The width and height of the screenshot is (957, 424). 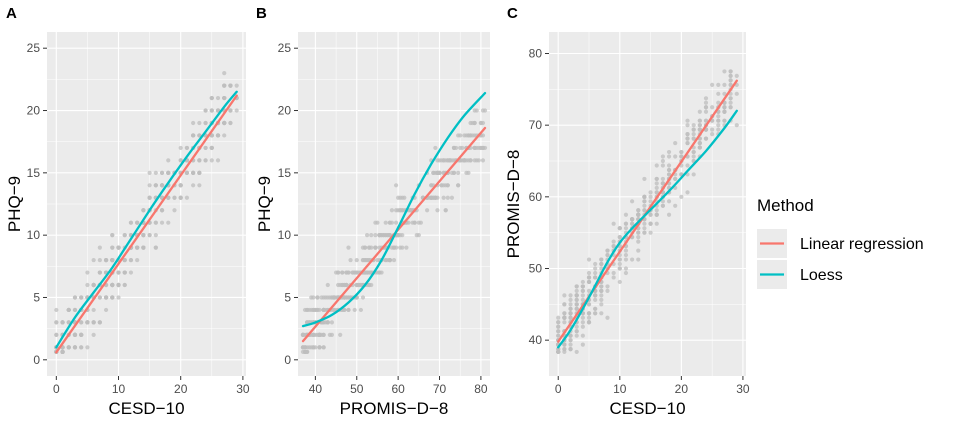 What do you see at coordinates (513, 204) in the screenshot?
I see `y-axis-title: PROMIS−D−8` at bounding box center [513, 204].